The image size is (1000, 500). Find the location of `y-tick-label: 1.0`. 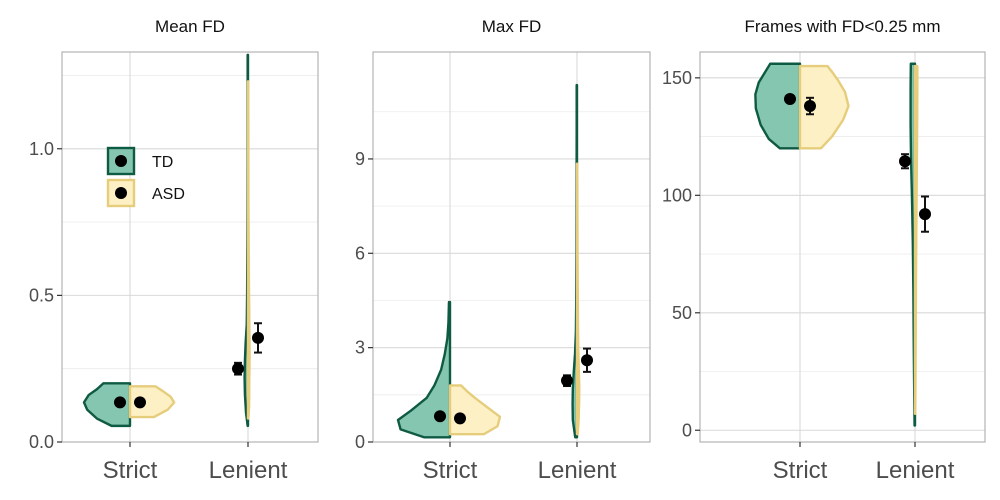

y-tick-label: 1.0 is located at coordinates (41, 149).